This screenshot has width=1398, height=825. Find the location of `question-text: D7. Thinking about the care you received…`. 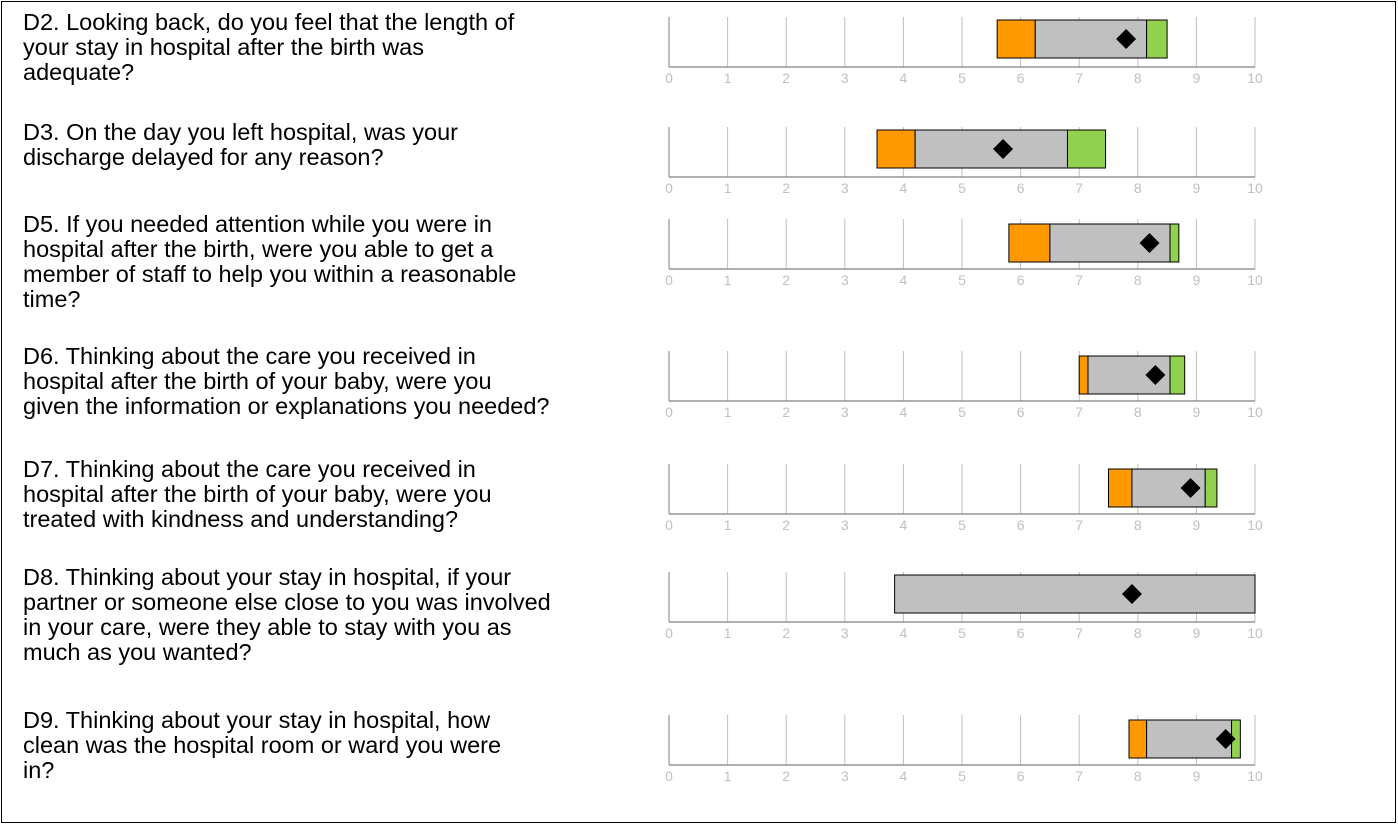

question-text: D7. Thinking about the care you received… is located at coordinates (257, 494).